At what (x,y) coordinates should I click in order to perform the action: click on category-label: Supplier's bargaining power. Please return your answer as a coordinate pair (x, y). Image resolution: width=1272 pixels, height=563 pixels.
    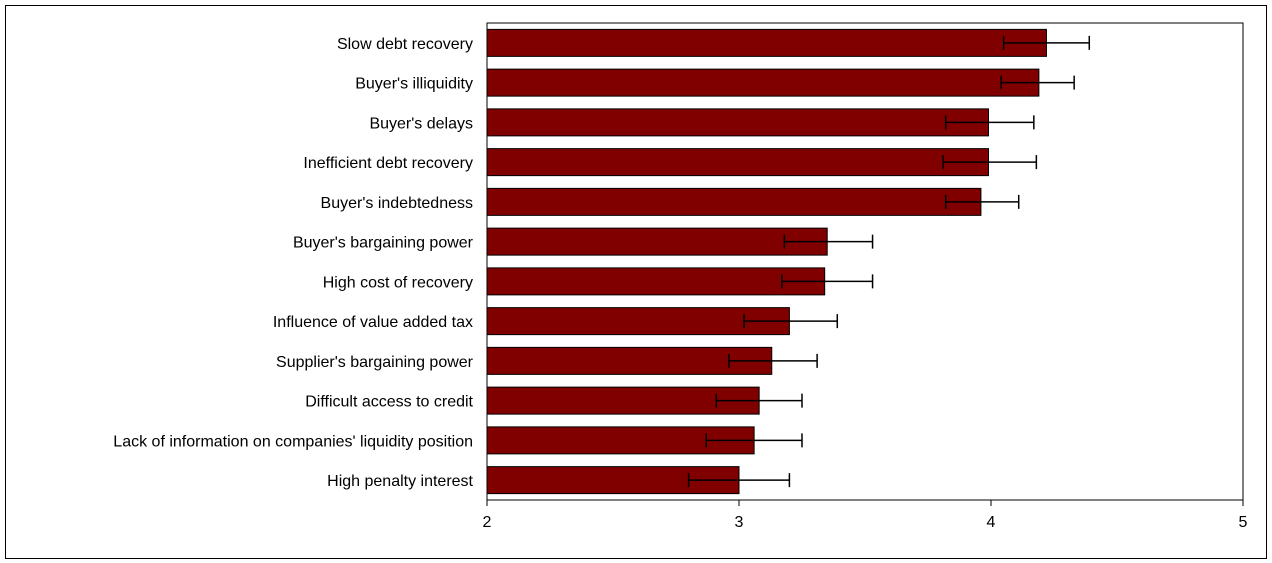
    Looking at the image, I should click on (375, 362).